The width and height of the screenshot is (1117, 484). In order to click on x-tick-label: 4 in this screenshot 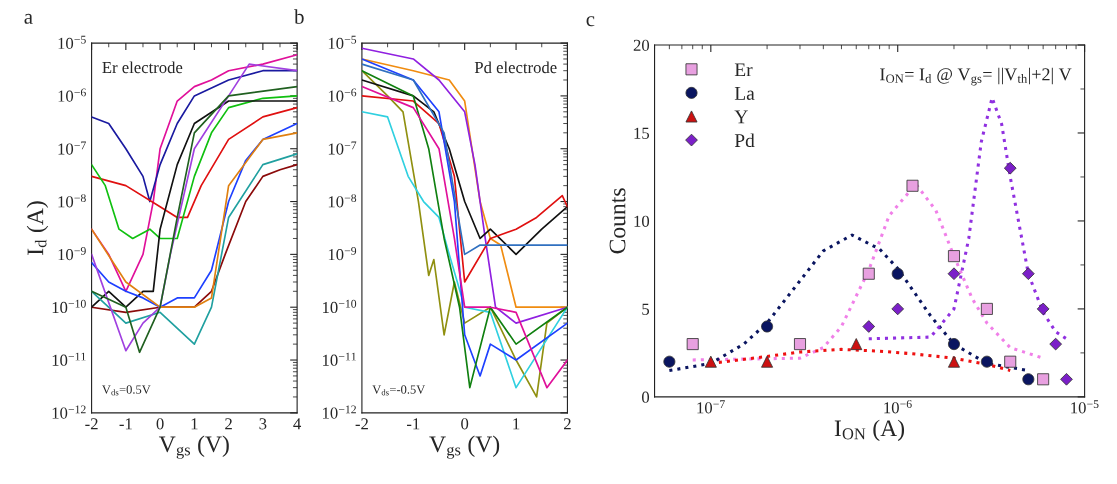, I will do `click(297, 424)`.